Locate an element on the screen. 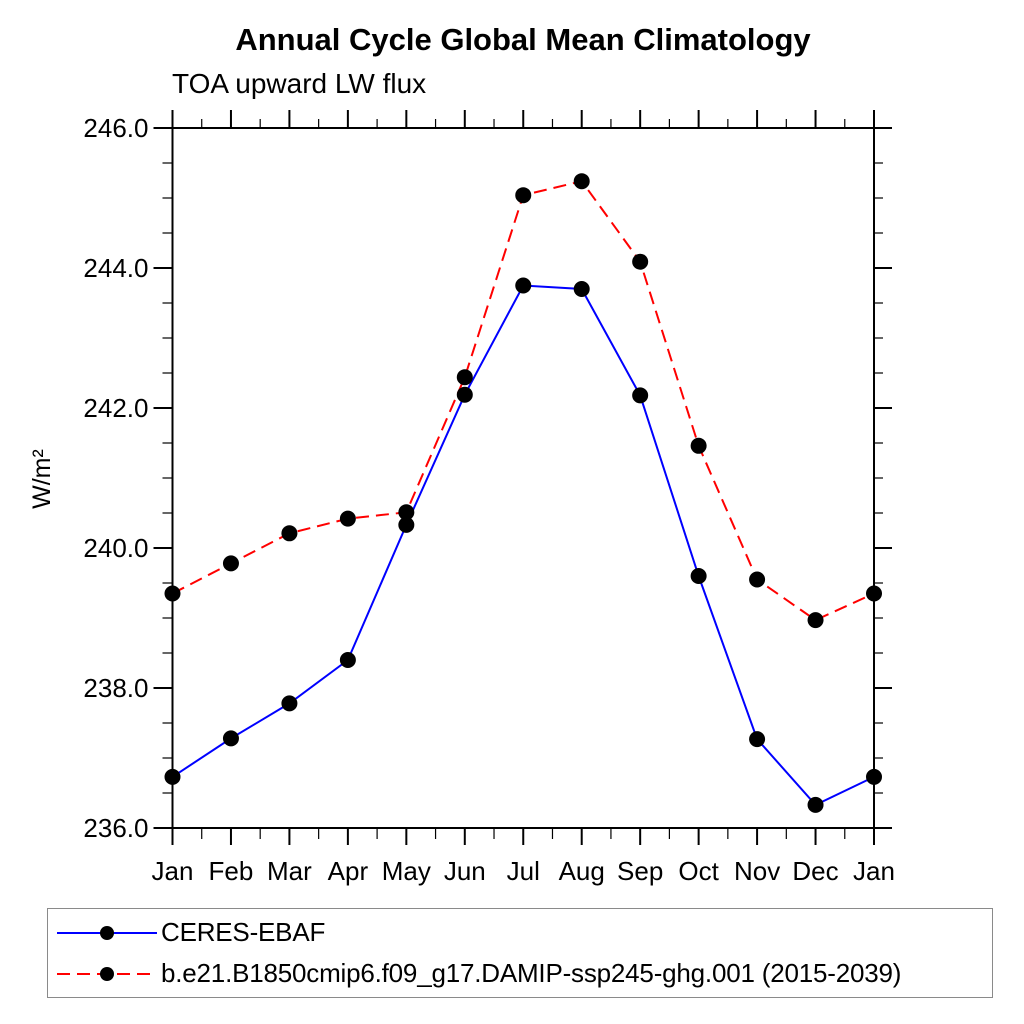  y-axis-label: W/m² is located at coordinates (42, 479).